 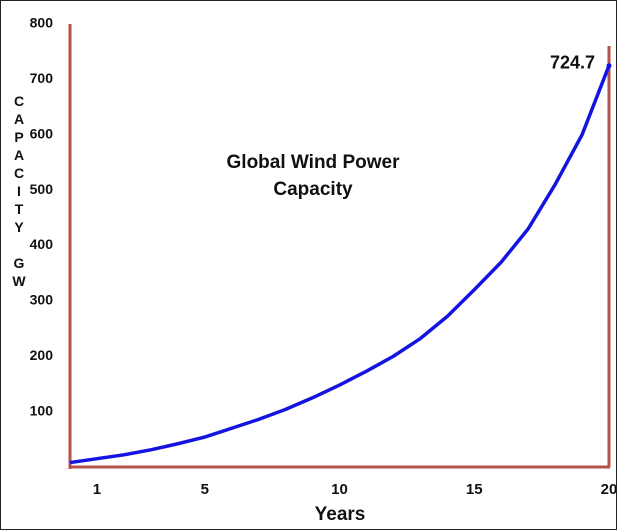 What do you see at coordinates (572, 62) in the screenshot?
I see `data-label: 724.7` at bounding box center [572, 62].